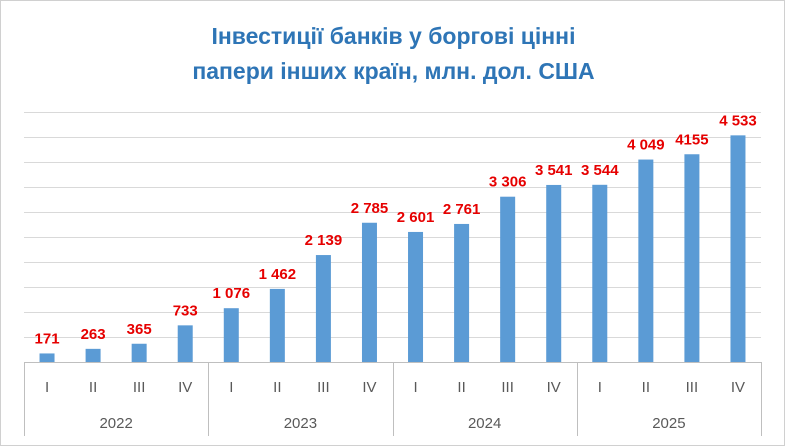 The image size is (785, 446). What do you see at coordinates (139, 329) in the screenshot?
I see `data-label: 365` at bounding box center [139, 329].